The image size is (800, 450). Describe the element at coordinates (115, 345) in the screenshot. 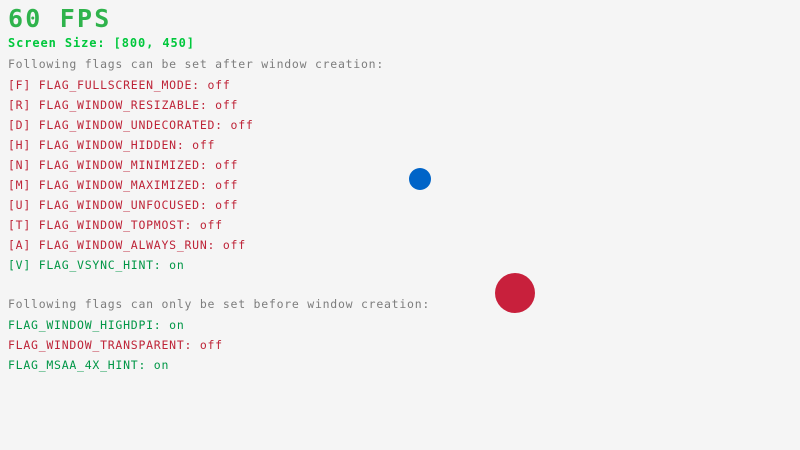

I see `flag-row-window-transparent: FLAG_WINDOW_TRANSPARENT: off` at that location.